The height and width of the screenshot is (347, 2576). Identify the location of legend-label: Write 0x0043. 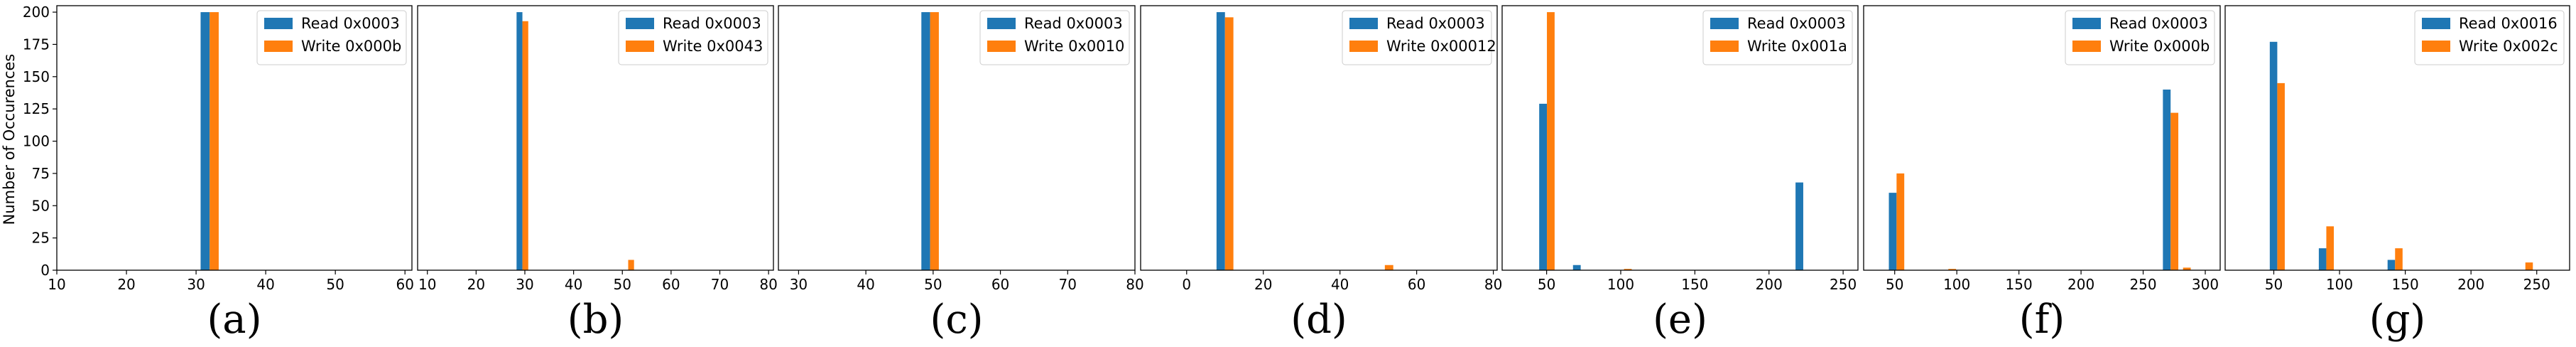
(713, 47).